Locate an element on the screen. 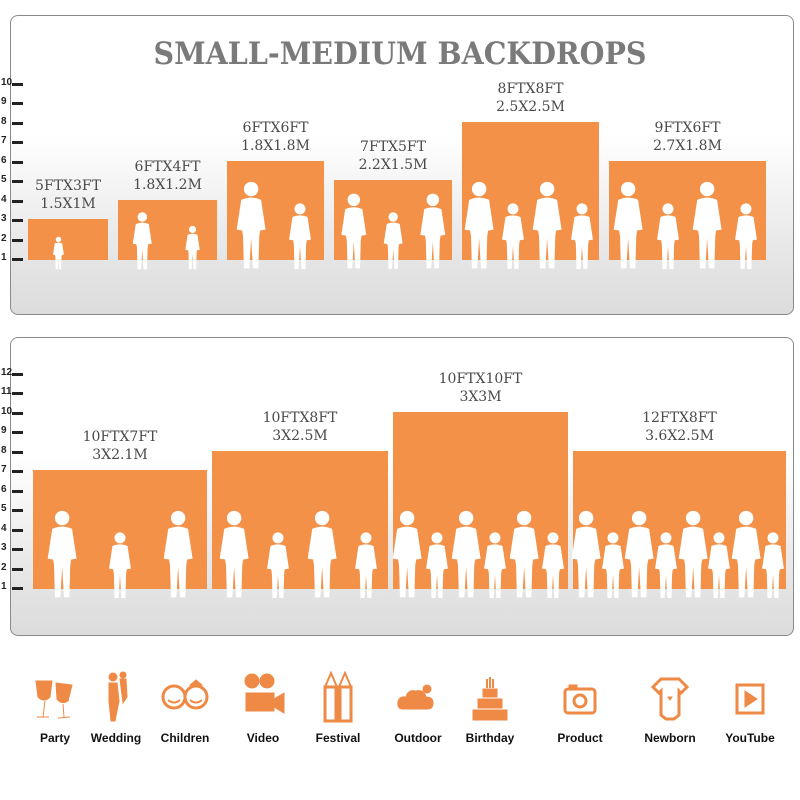  size-m-label: 1.8X1.2M is located at coordinates (167, 184).